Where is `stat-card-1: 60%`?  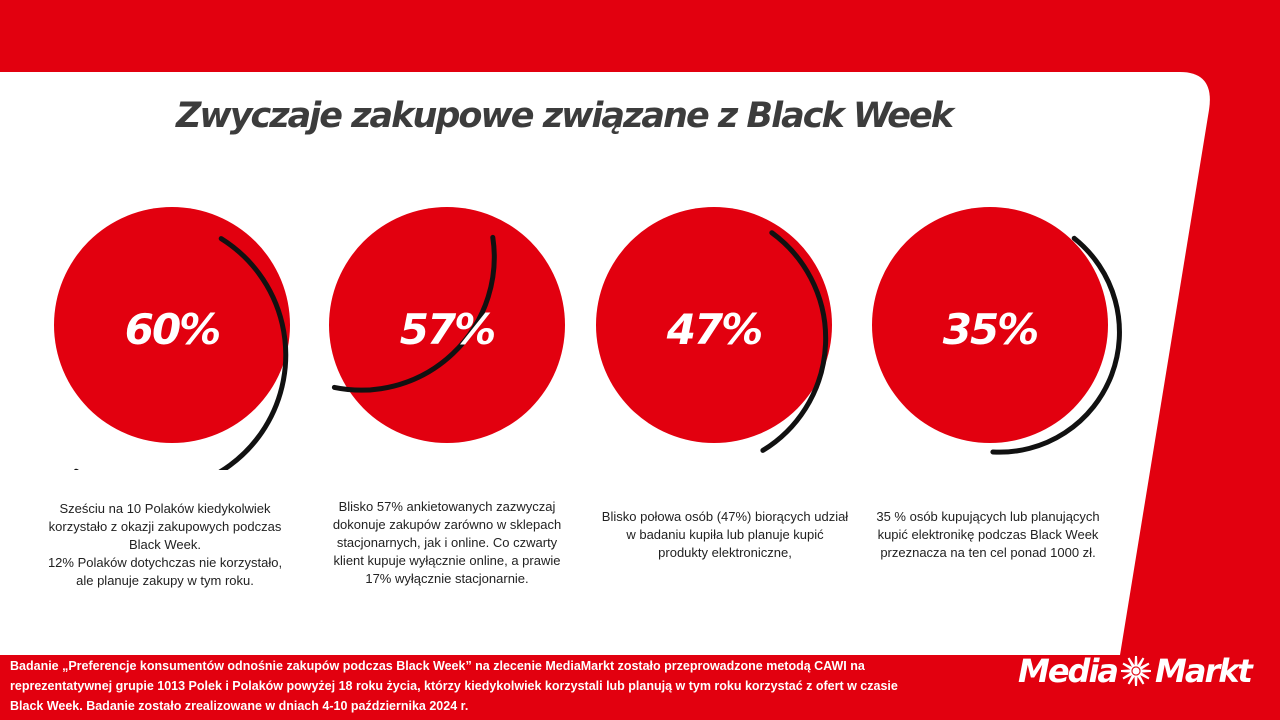 stat-card-1: 60% is located at coordinates (172, 335).